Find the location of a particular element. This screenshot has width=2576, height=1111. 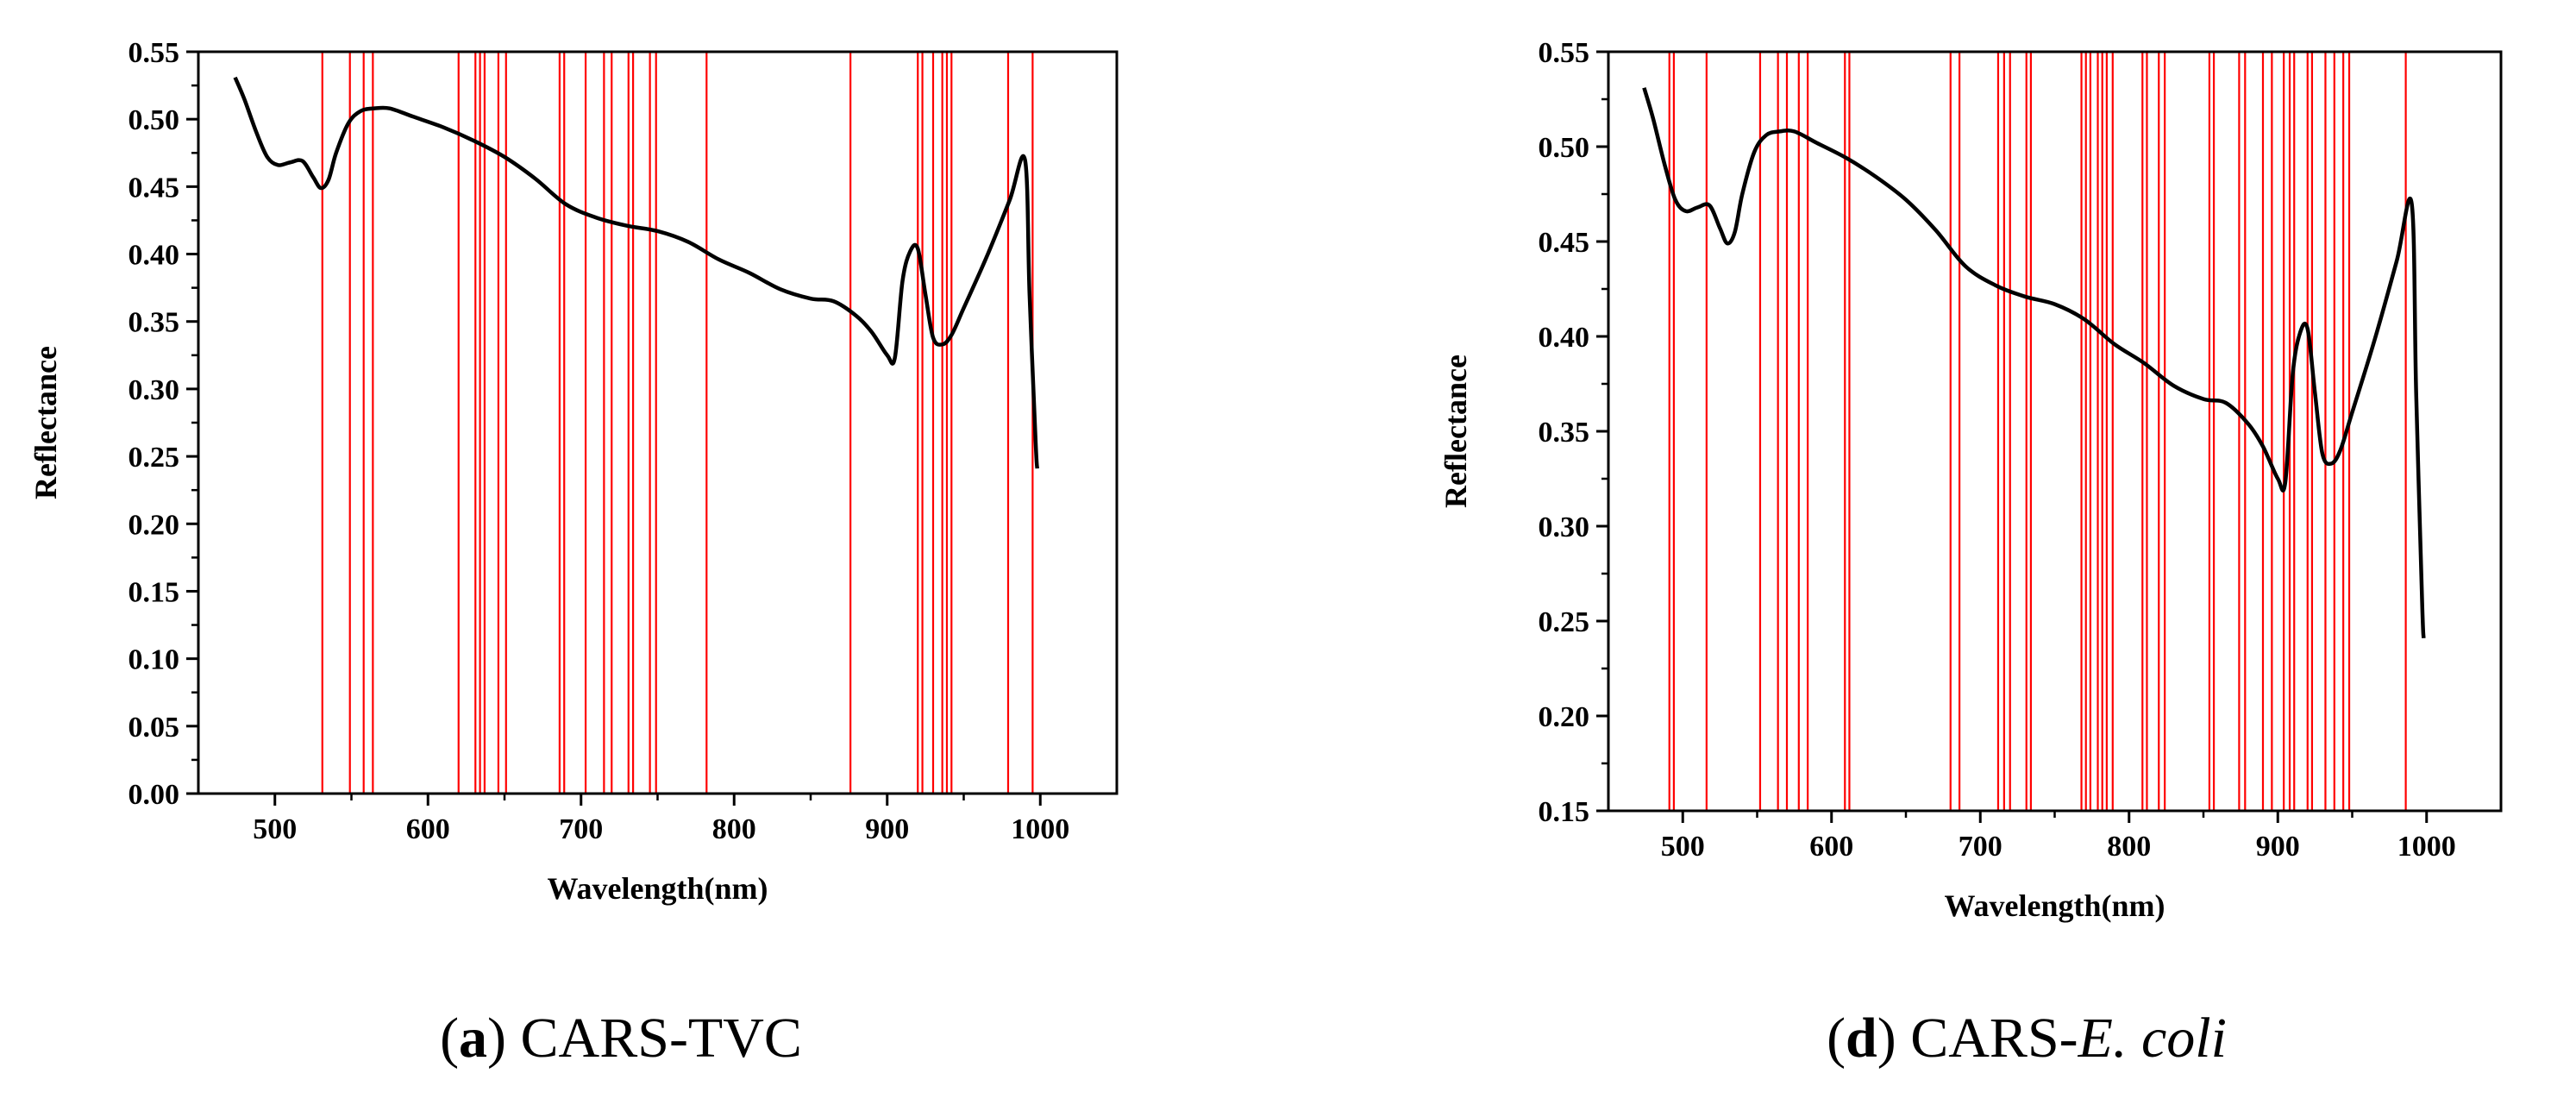

y-tick-label: 0.05 is located at coordinates (154, 728).